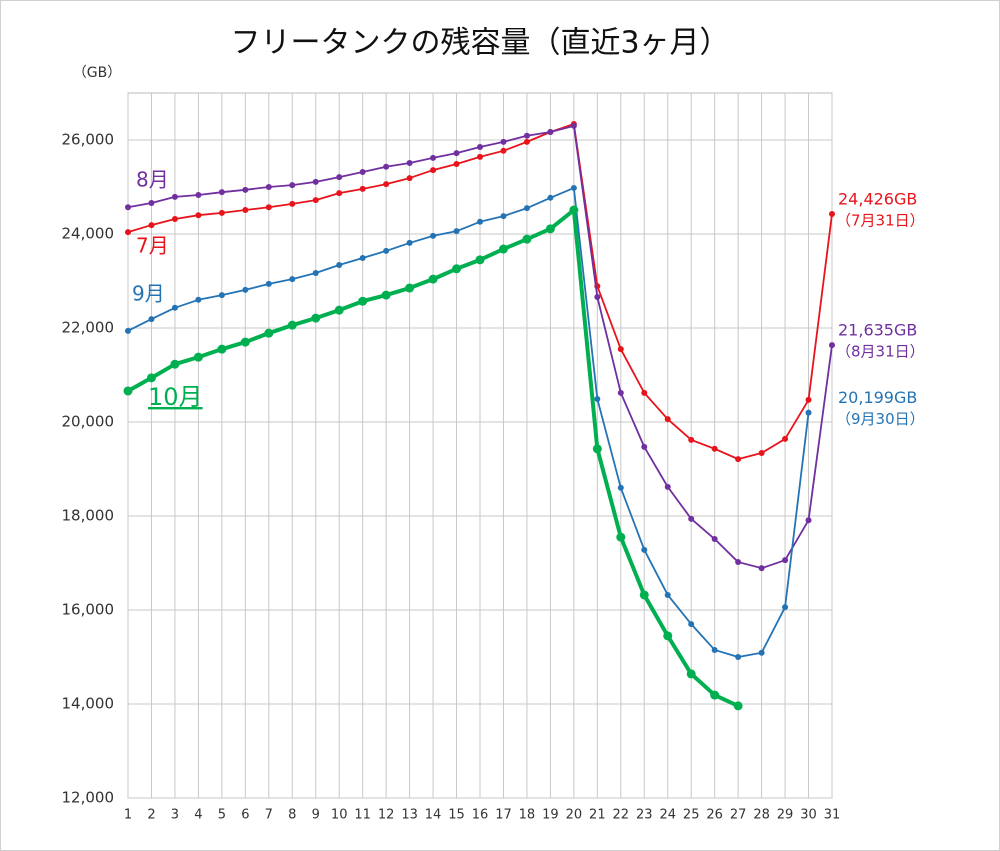 The height and width of the screenshot is (851, 1000). I want to click on x-tick-label: 2, so click(151, 815).